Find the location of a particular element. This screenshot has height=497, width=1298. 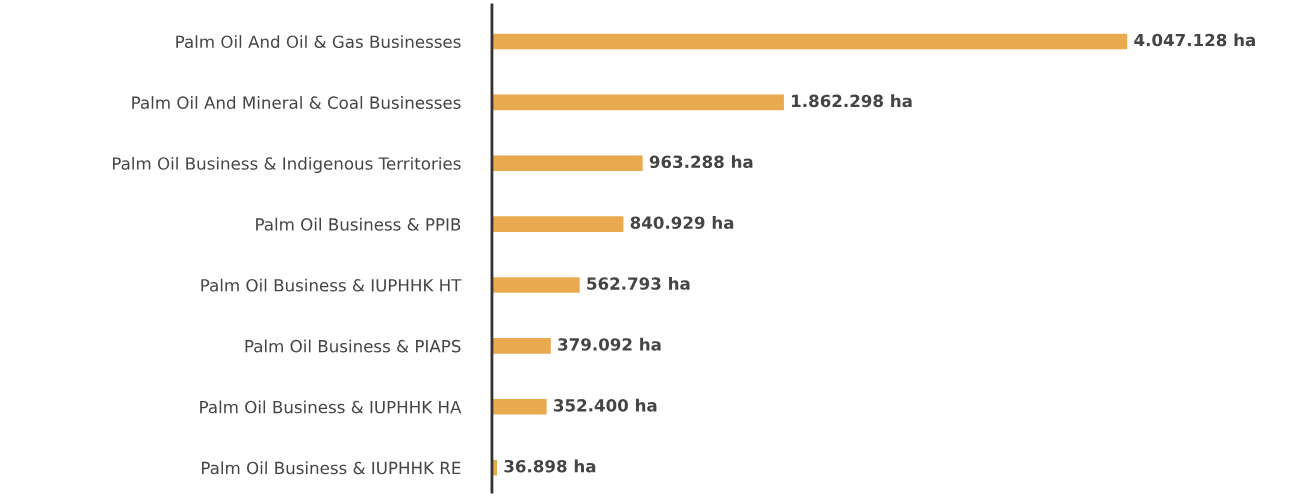

y-tick-label: Palm Oil Business & IUPHHK HT is located at coordinates (331, 285).